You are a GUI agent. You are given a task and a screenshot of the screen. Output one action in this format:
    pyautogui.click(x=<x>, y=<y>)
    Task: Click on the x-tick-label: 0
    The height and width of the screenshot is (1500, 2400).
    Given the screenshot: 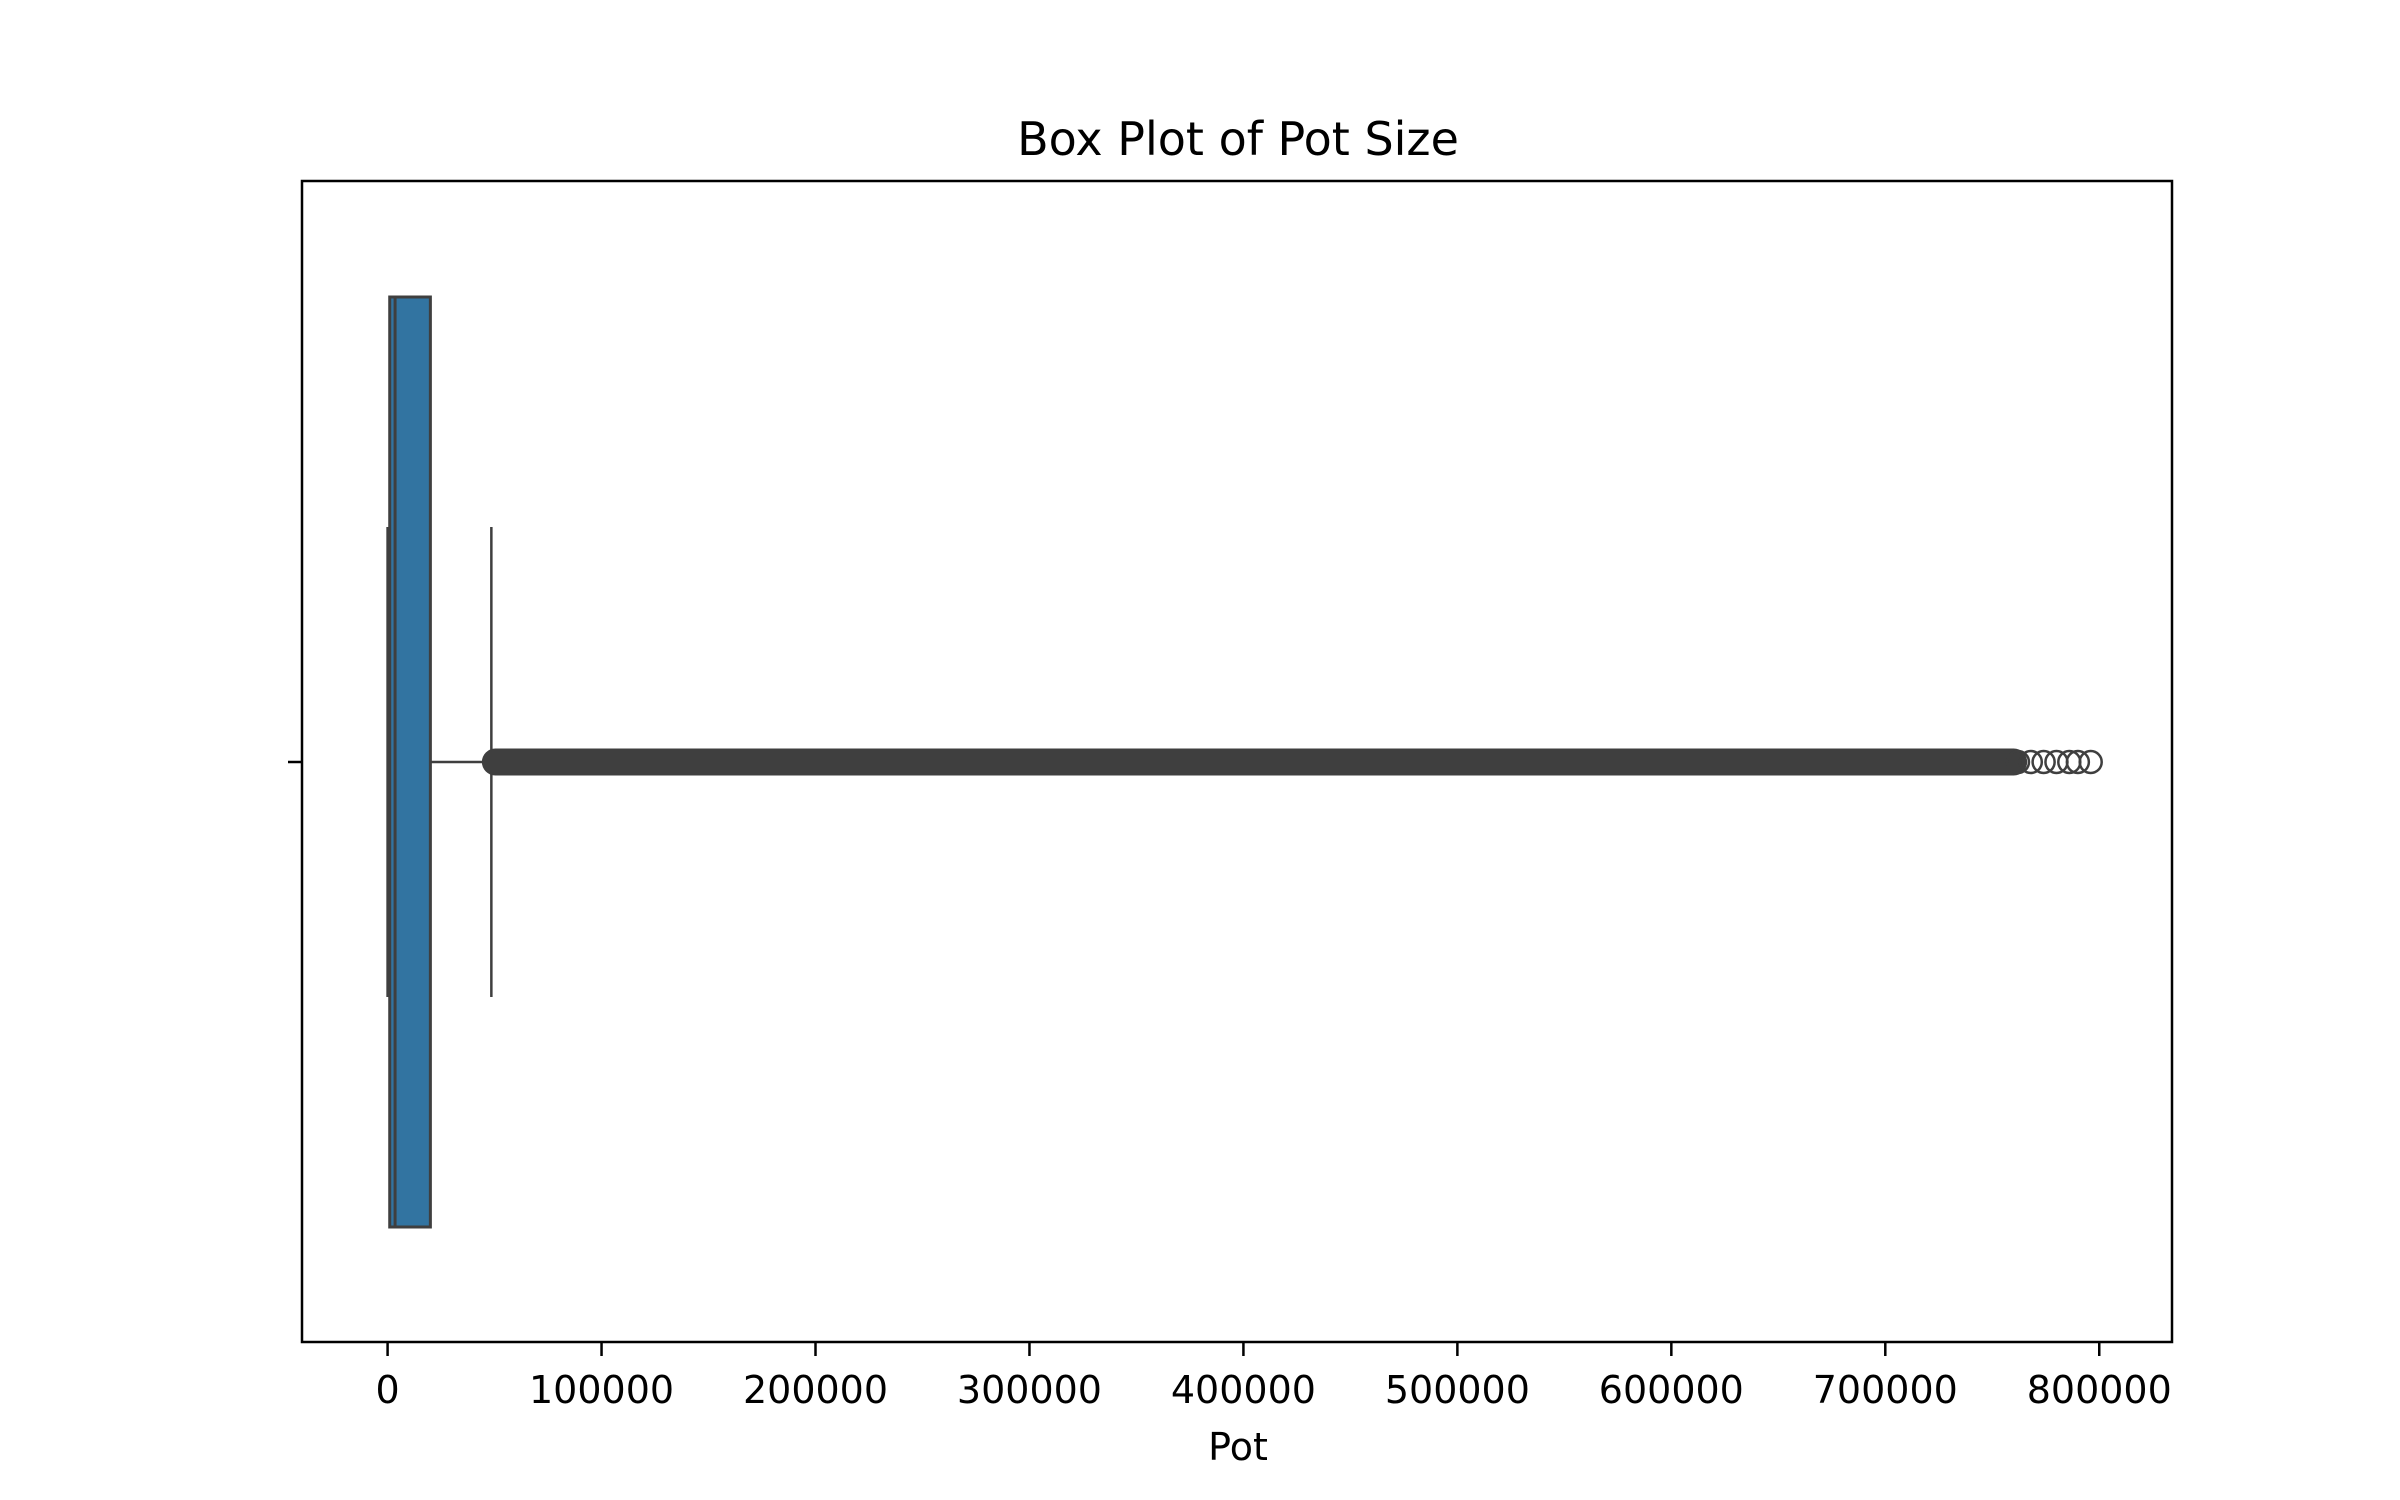 What is the action you would take?
    pyautogui.click(x=387, y=1390)
    